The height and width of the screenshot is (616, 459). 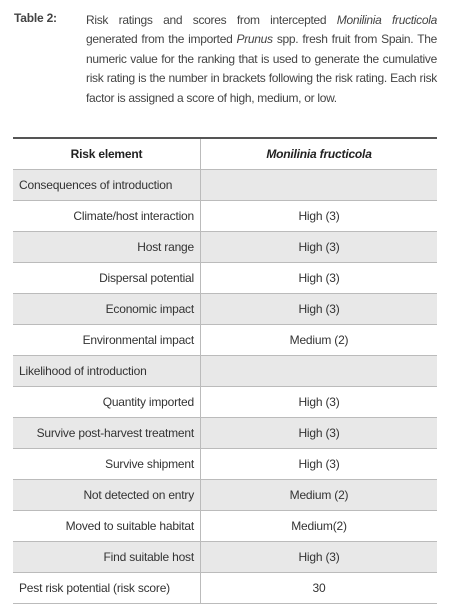 I want to click on caption-italic: Monilinia fructicola, so click(x=387, y=20).